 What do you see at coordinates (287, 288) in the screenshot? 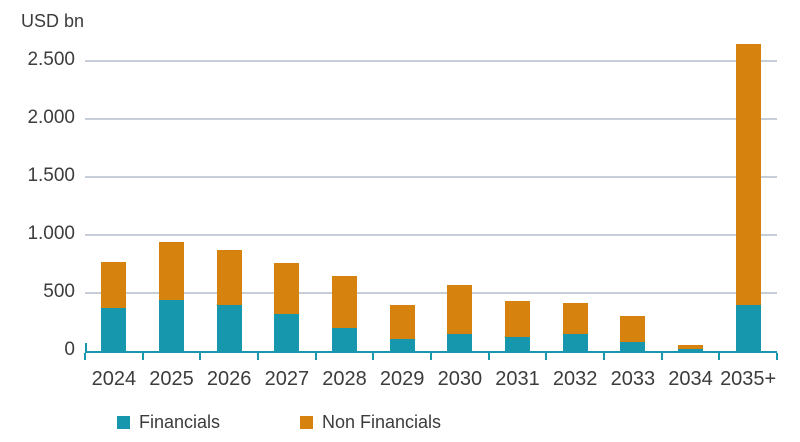
I see `bar-segment-non-financials-2027` at bounding box center [287, 288].